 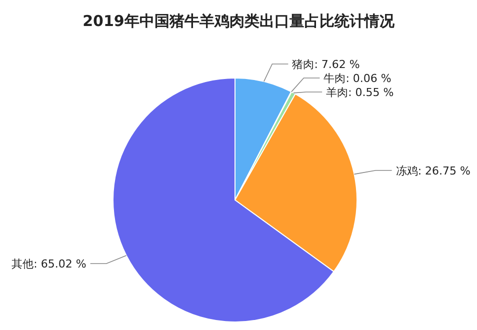 What do you see at coordinates (407, 171) in the screenshot?
I see `slice-label: 冻鸡` at bounding box center [407, 171].